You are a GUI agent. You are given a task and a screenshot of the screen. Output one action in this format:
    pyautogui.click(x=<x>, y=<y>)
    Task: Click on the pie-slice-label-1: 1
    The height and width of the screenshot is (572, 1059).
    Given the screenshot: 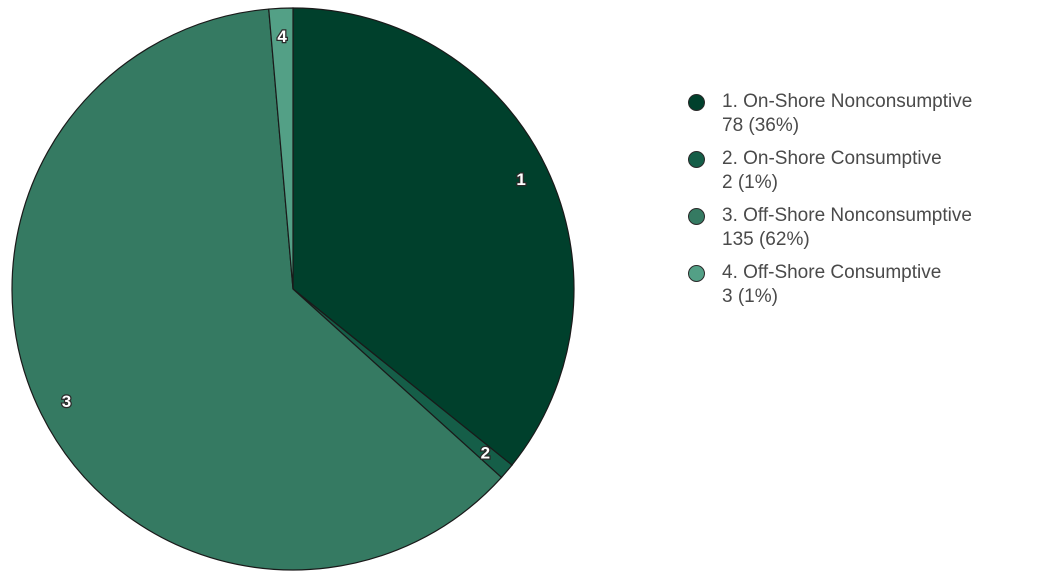 What is the action you would take?
    pyautogui.click(x=520, y=179)
    